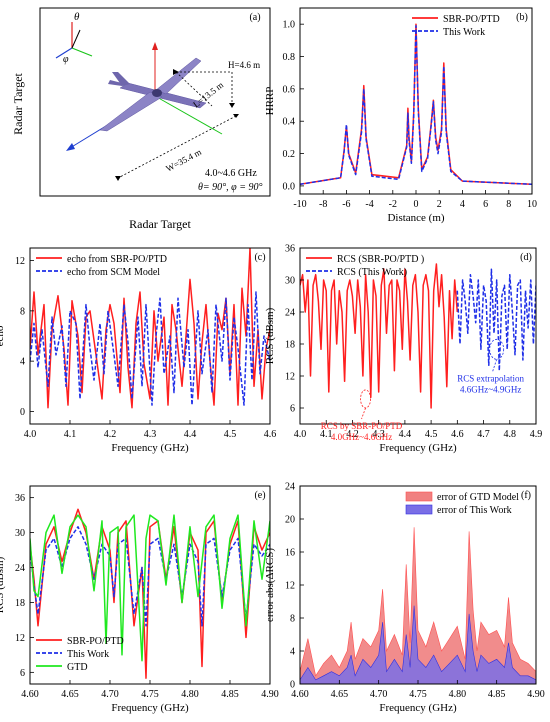 This screenshot has height=722, width=550. What do you see at coordinates (30, 694) in the screenshot?
I see `x-tick-label: 4.60` at bounding box center [30, 694].